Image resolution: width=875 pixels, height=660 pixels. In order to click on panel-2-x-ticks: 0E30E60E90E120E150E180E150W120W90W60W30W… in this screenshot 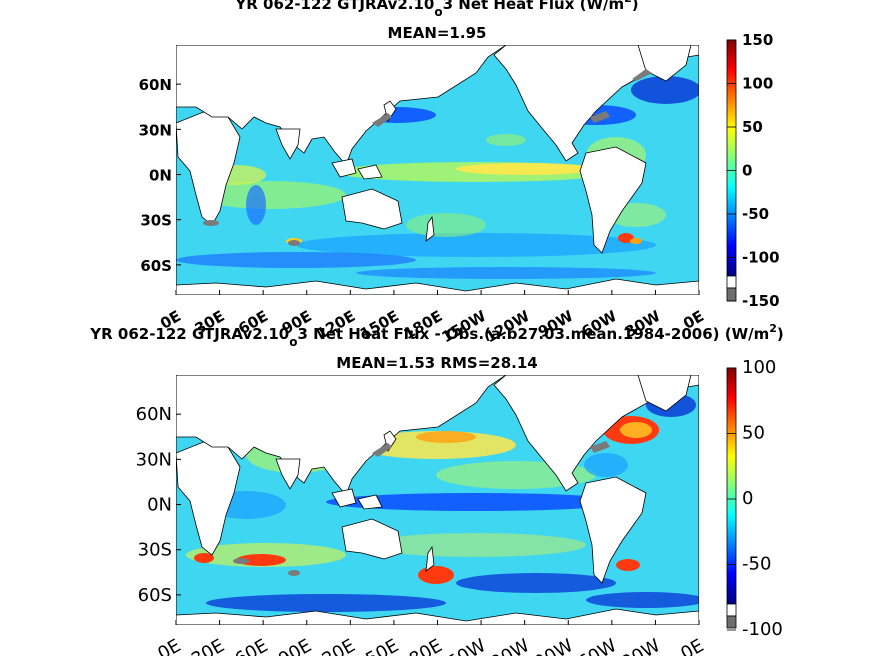, I will do `click(431, 640)`.